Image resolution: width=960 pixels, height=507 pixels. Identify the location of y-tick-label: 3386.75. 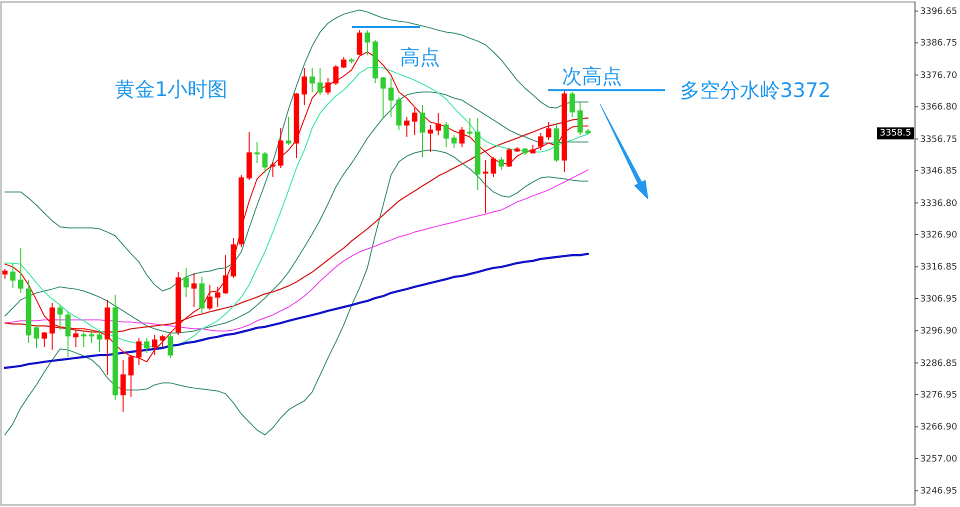
(939, 43).